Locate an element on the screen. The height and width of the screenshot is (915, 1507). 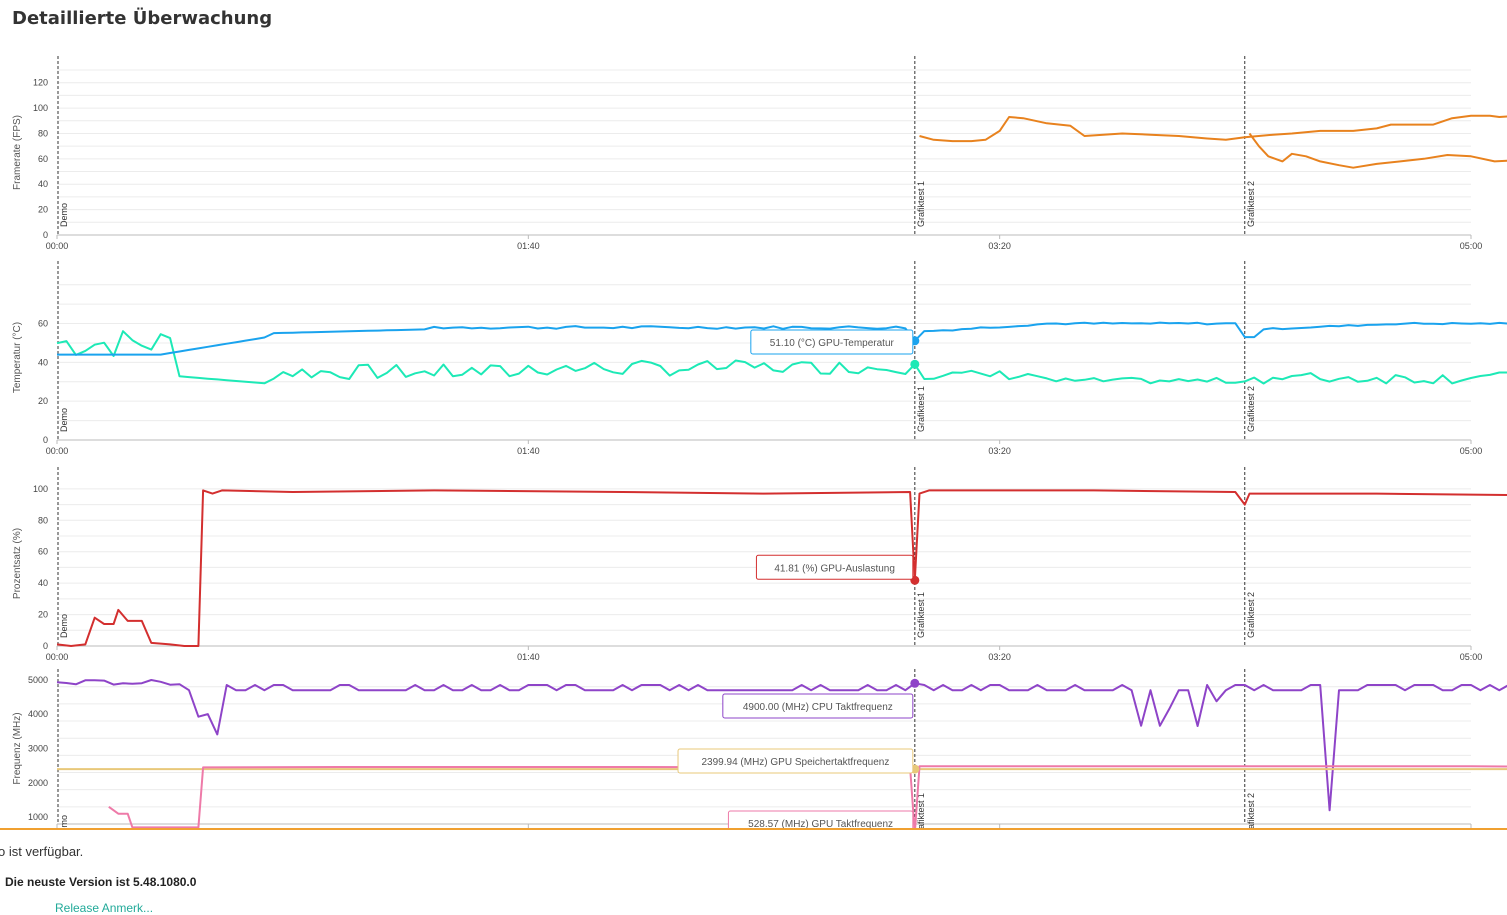
y-axis-label: Prozentsatz (%) is located at coordinates (17, 563).